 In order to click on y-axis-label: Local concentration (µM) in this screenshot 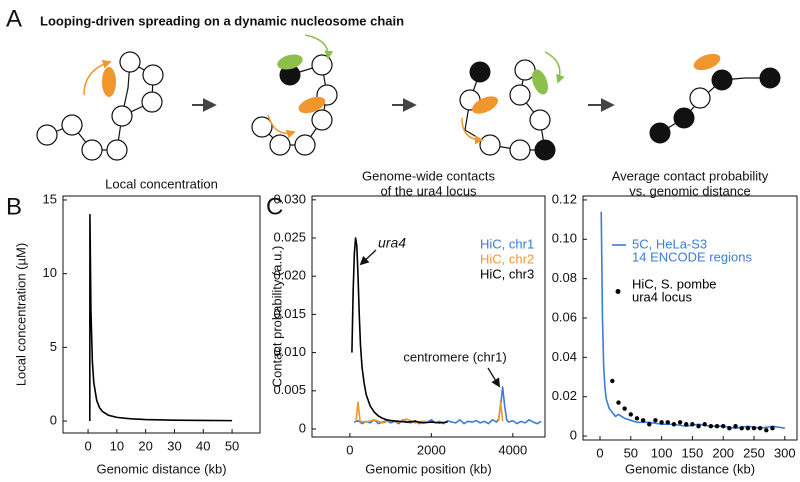, I will do `click(20, 314)`.